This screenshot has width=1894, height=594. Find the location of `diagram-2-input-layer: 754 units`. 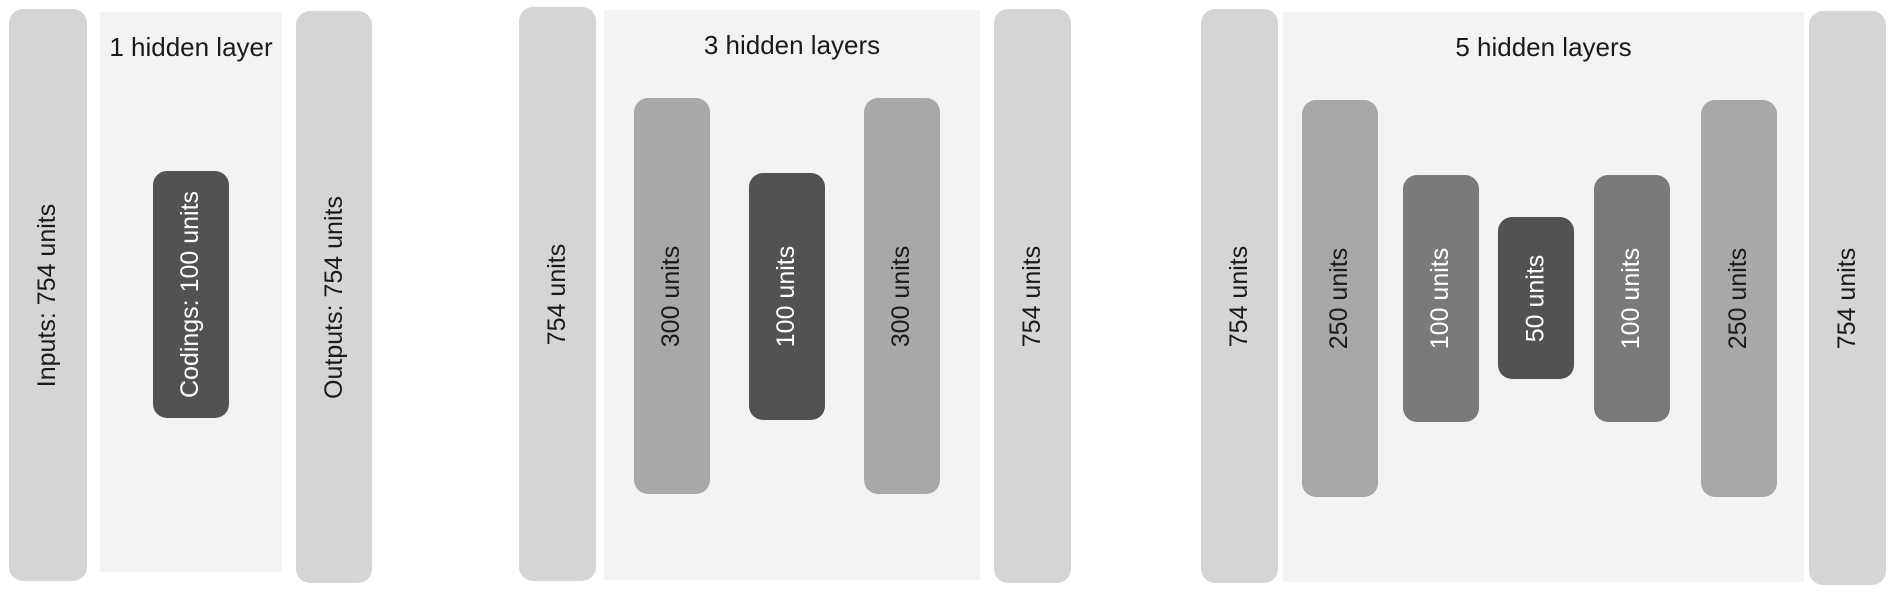

diagram-2-input-layer: 754 units is located at coordinates (557, 294).